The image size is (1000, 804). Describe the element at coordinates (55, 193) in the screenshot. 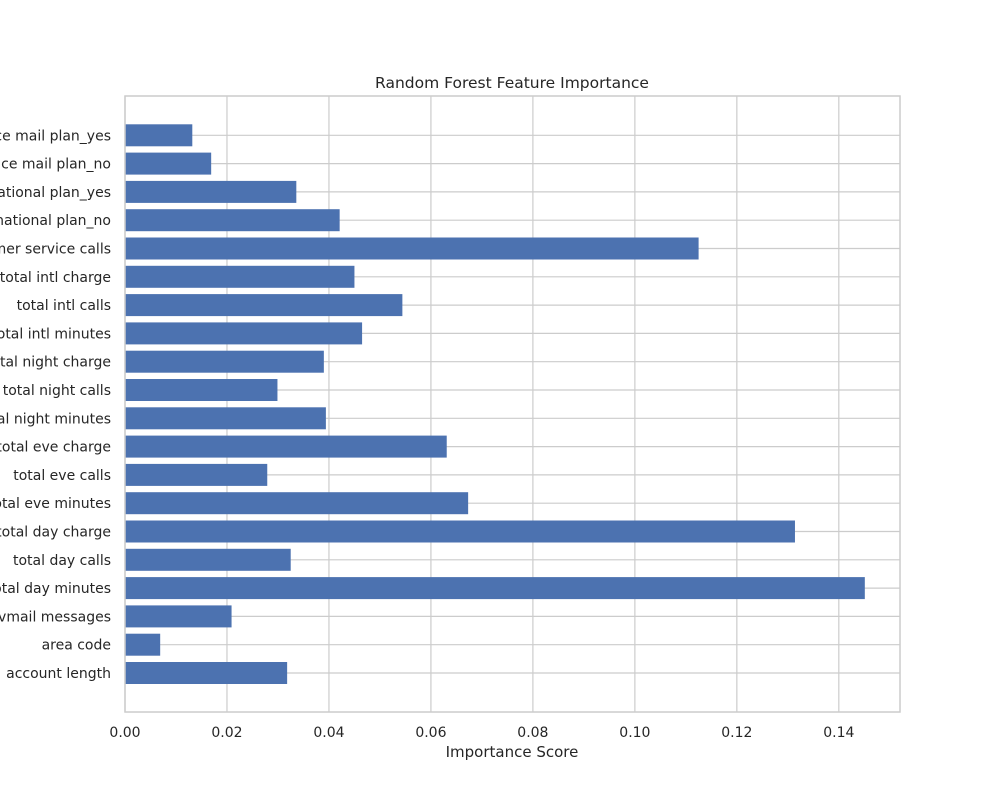

I see `y-tick-label: international plan_yes` at that location.